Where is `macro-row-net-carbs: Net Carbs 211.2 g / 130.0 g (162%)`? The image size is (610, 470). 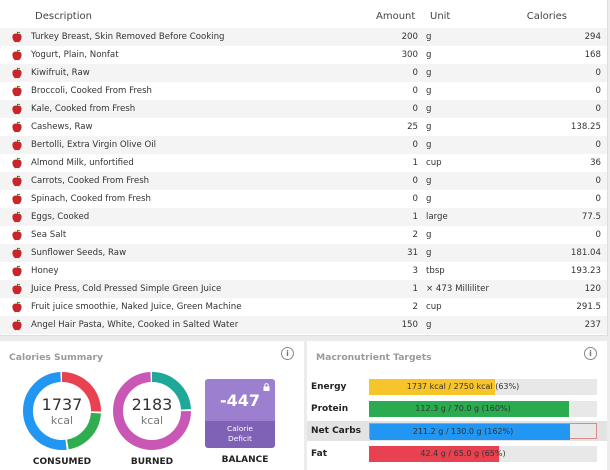 macro-row-net-carbs: Net Carbs 211.2 g / 130.0 g (162%) is located at coordinates (457, 431).